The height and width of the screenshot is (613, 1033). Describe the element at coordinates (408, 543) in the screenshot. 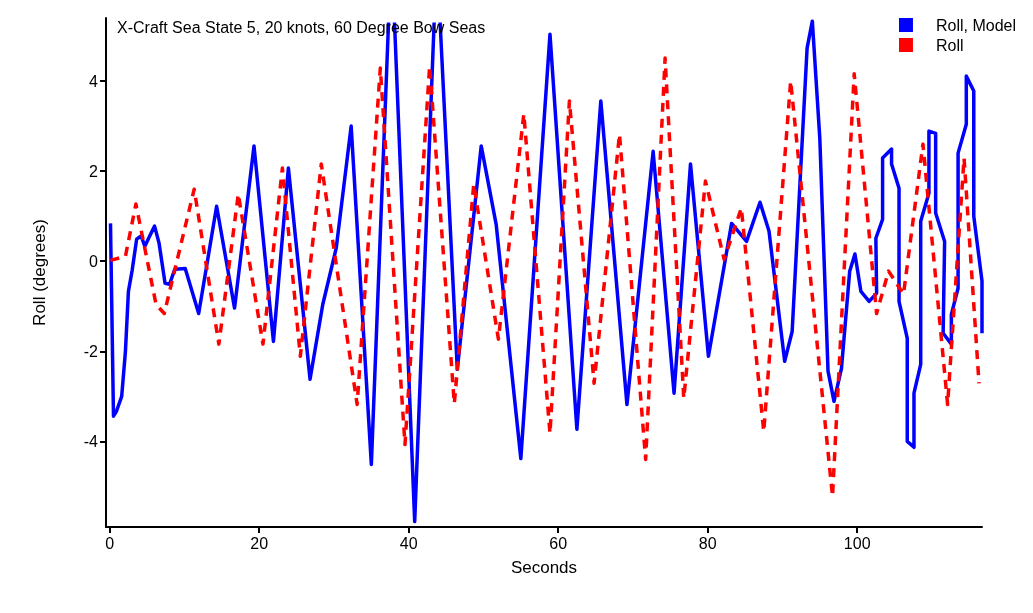

I see `x-tick-label: 40` at that location.